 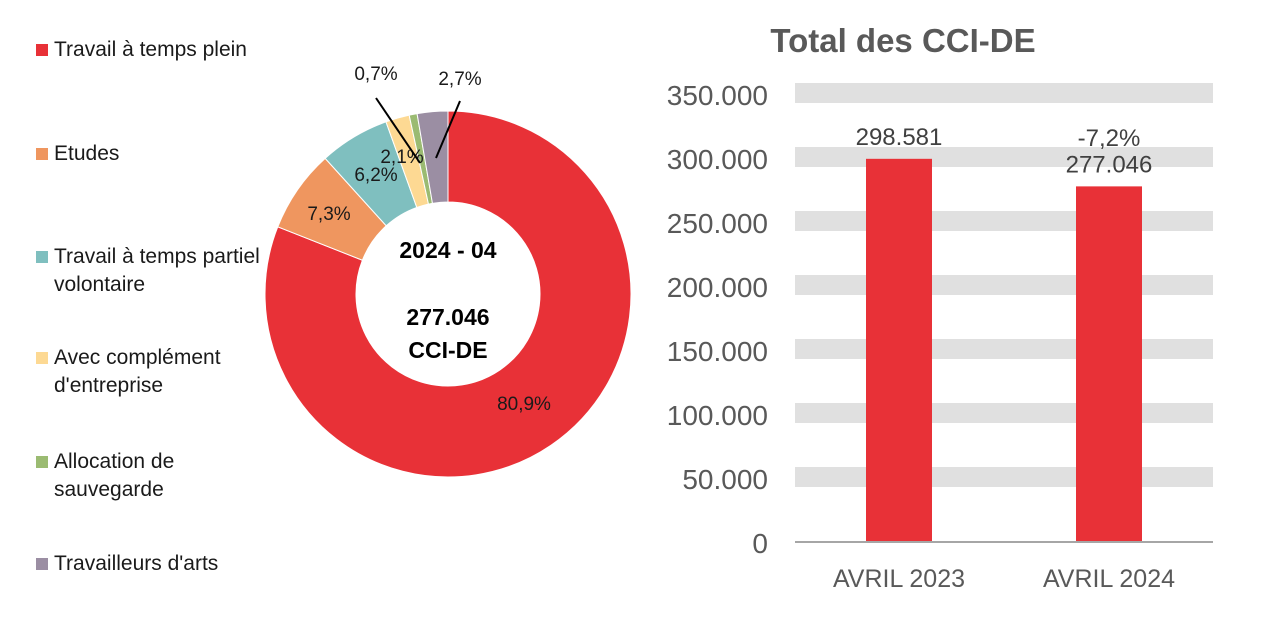 What do you see at coordinates (717, 351) in the screenshot?
I see `y-tick-label: 150.000` at bounding box center [717, 351].